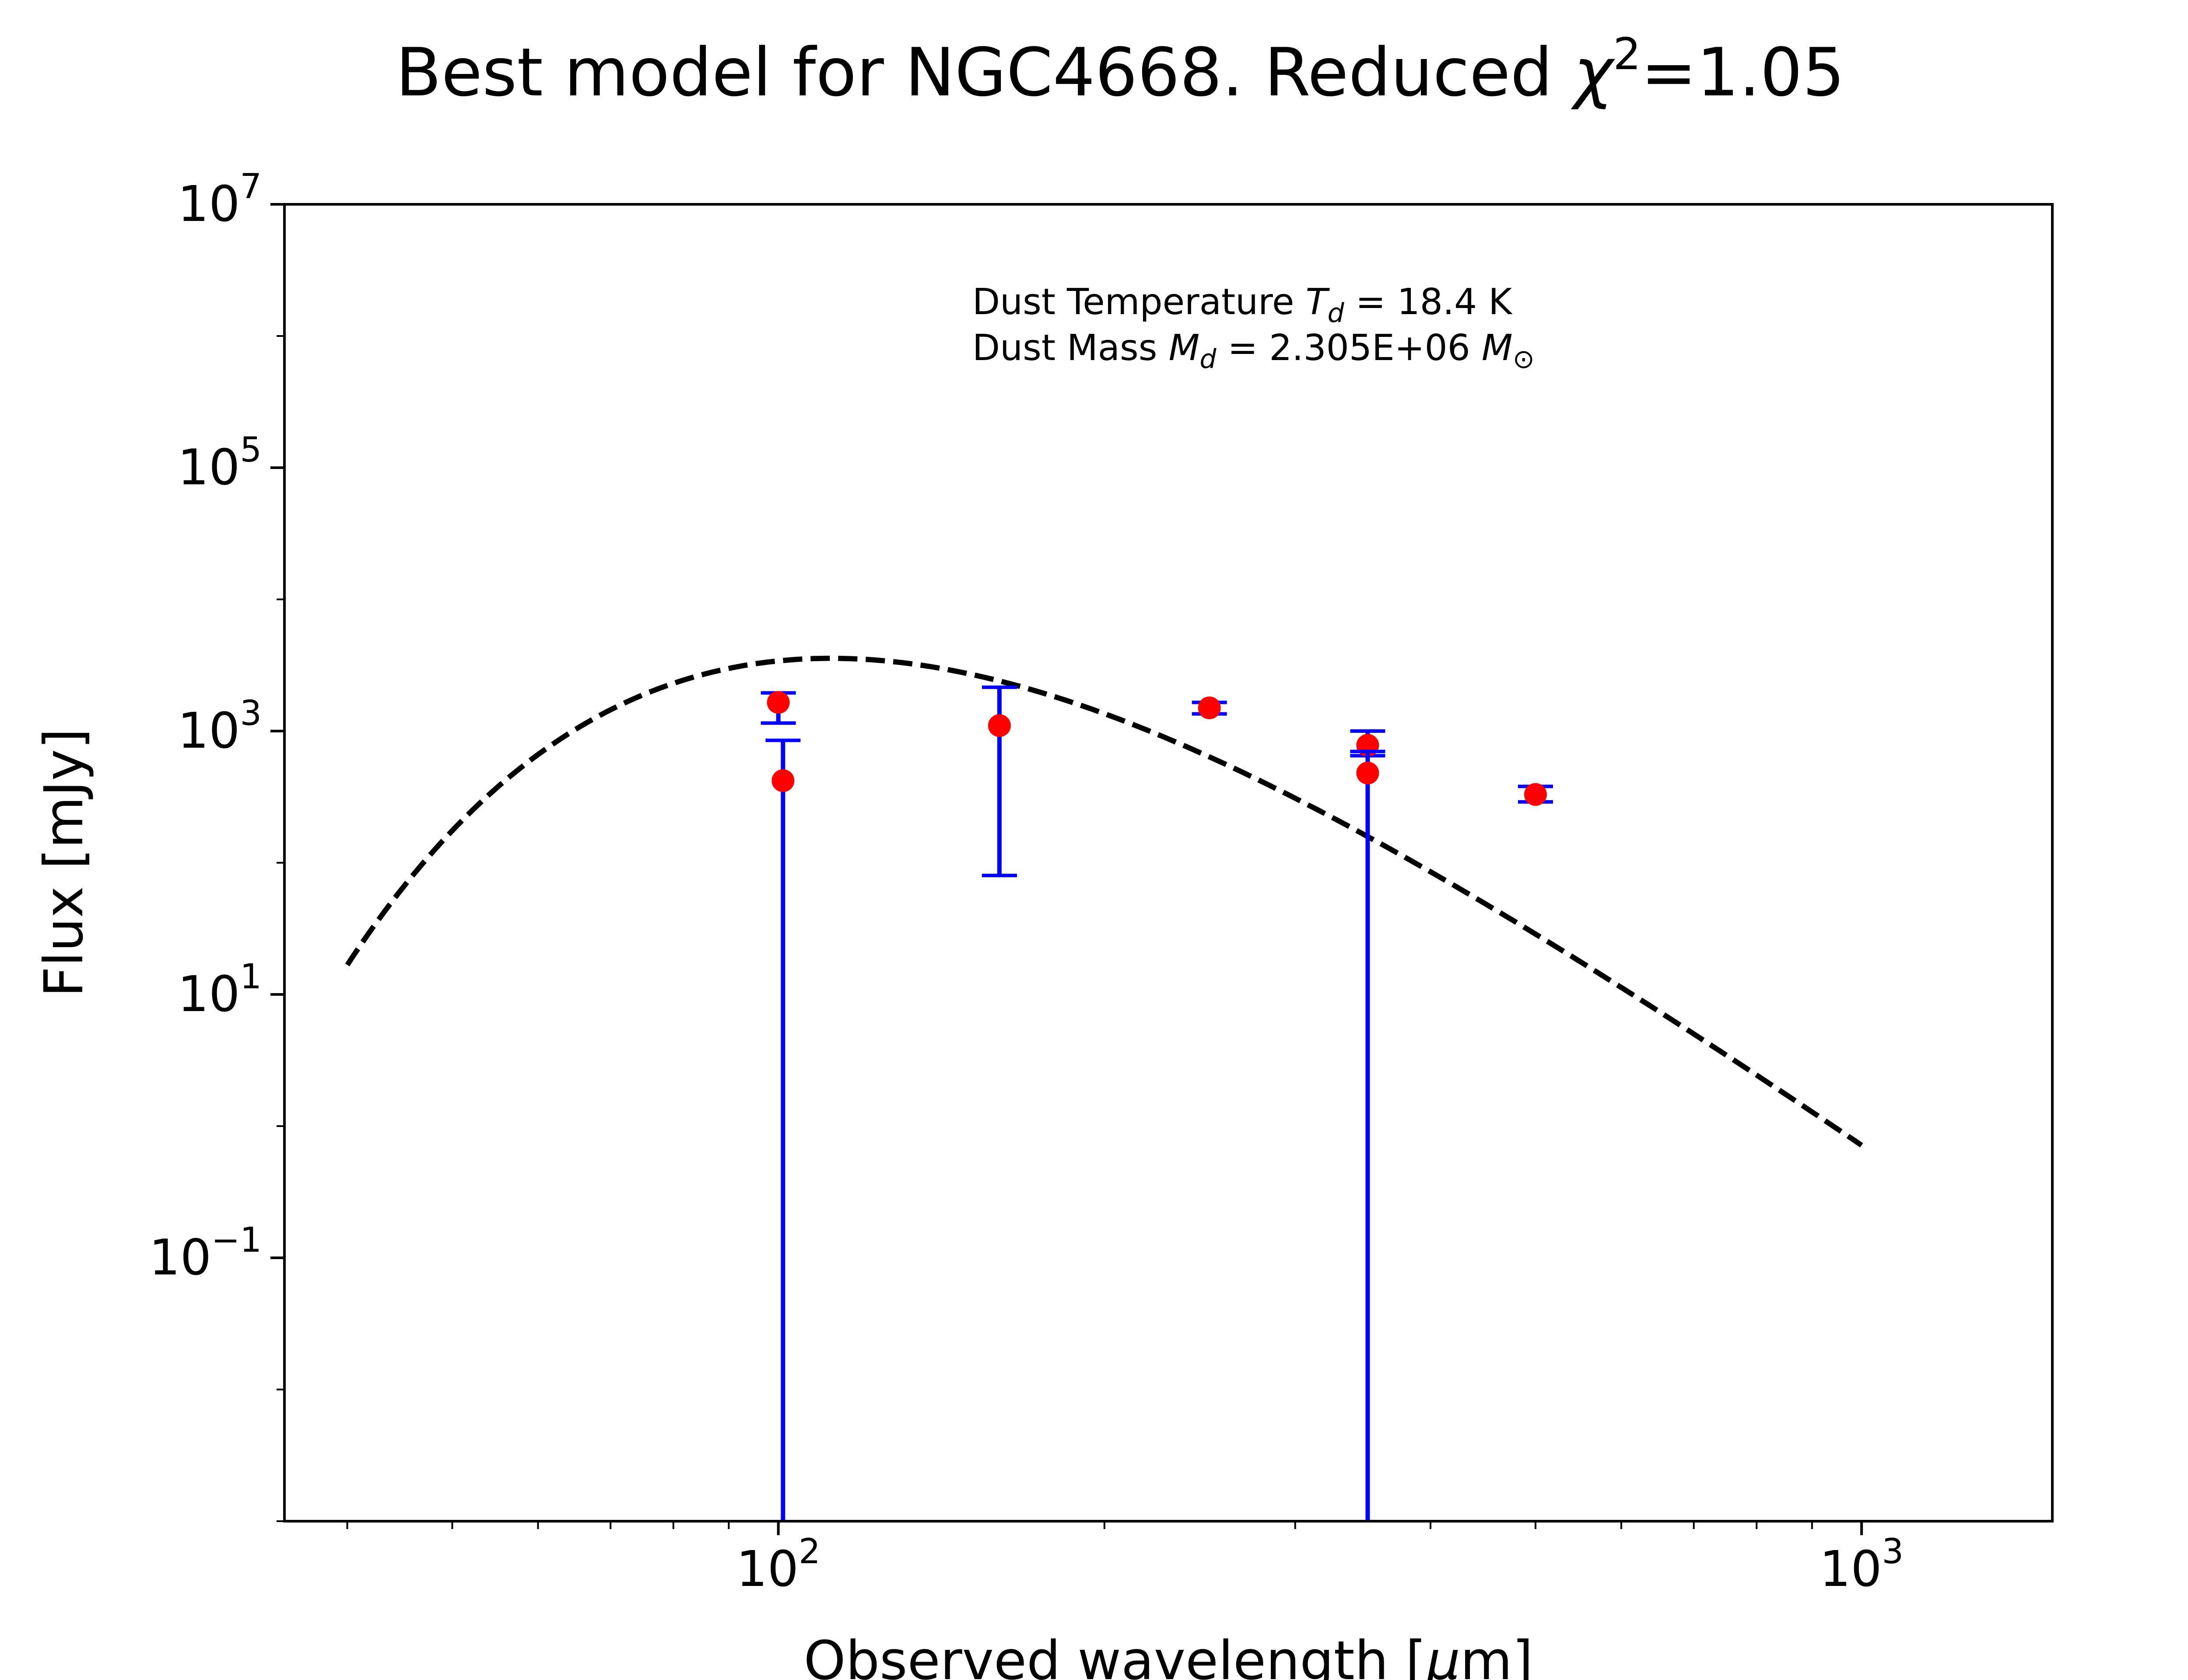 The image size is (2188, 1680). What do you see at coordinates (206, 1253) in the screenshot?
I see `y-tick-label: 10⁻¹` at bounding box center [206, 1253].